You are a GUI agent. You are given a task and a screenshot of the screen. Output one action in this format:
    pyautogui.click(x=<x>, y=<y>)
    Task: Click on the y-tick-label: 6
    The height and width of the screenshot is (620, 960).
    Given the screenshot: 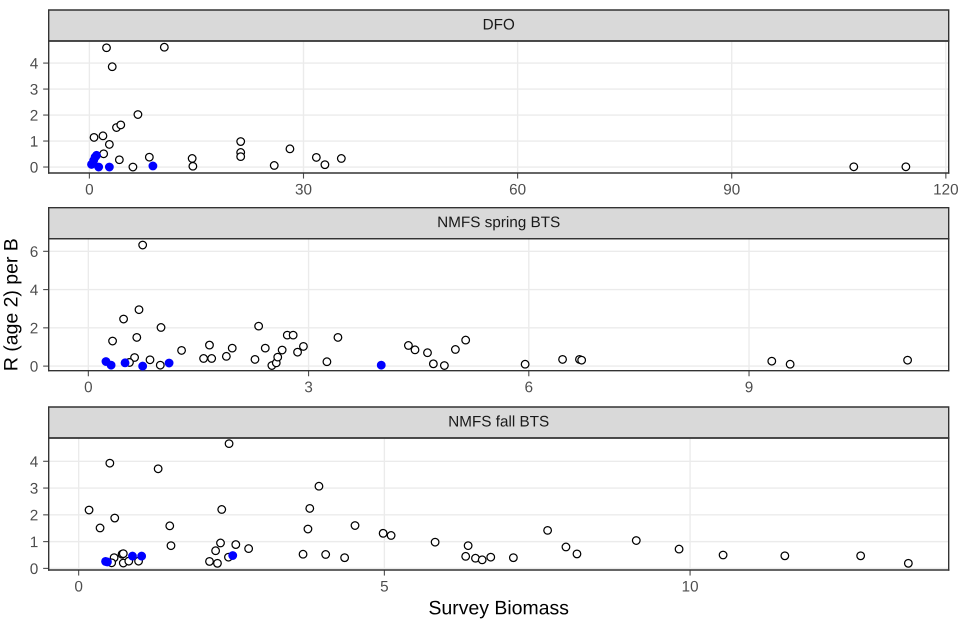 What is the action you would take?
    pyautogui.click(x=34, y=252)
    